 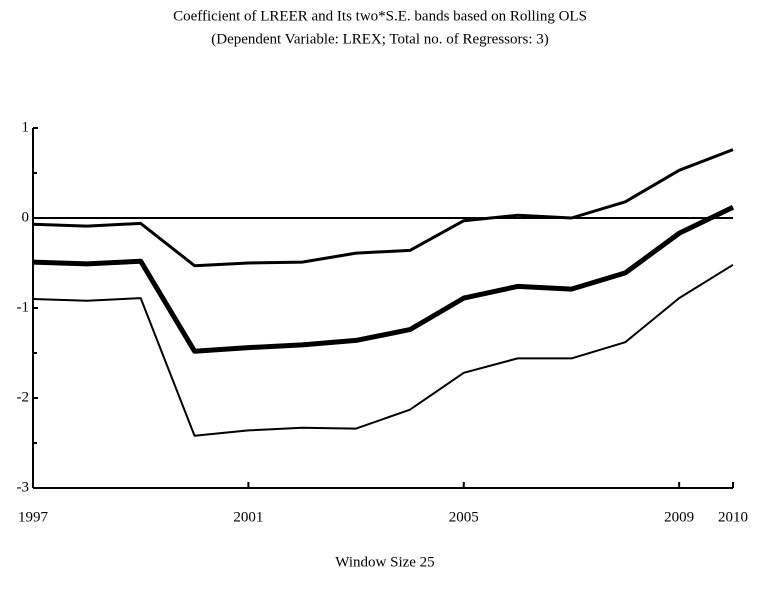 I want to click on x-tick-label: 2005, so click(x=464, y=517).